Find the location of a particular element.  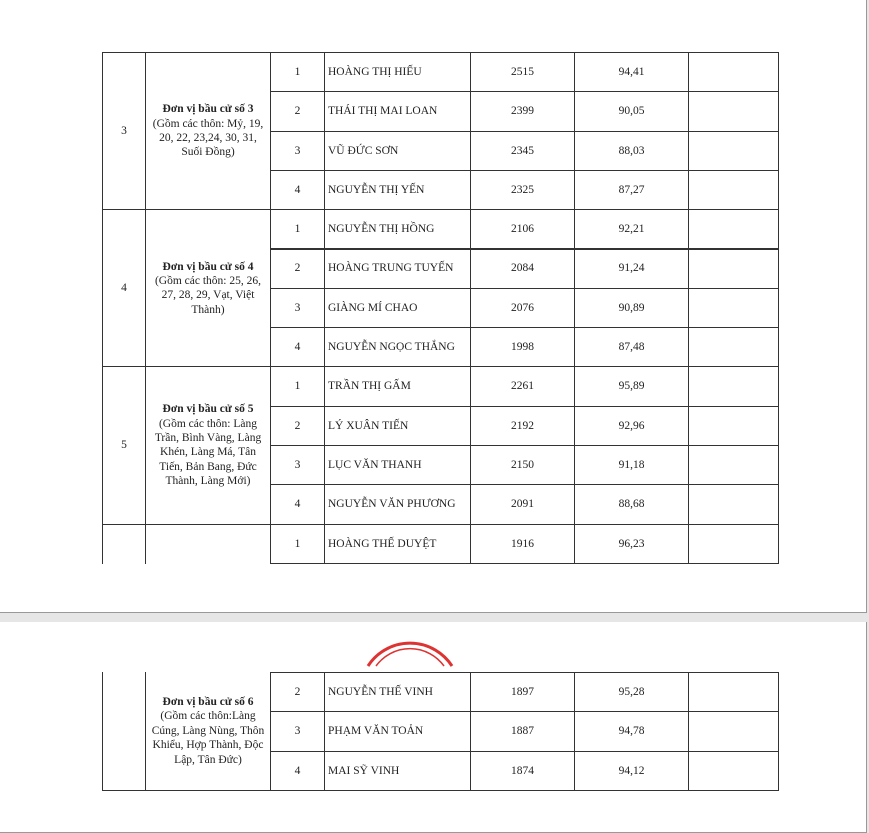

candidate-name: NGUYỄN NGỌC THẮNG is located at coordinates (397, 347).